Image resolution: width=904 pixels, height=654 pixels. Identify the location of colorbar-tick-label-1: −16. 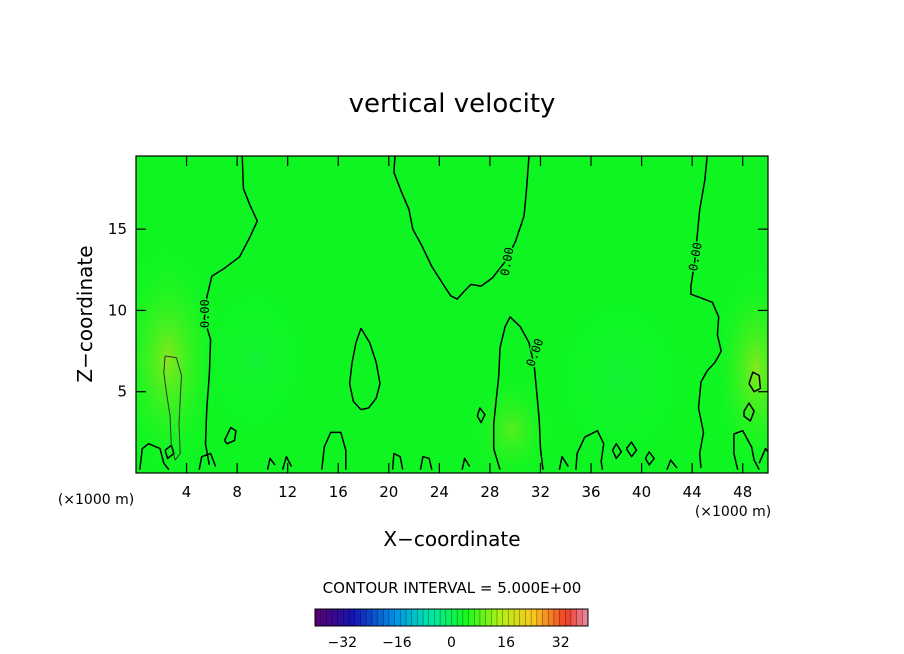
(397, 643).